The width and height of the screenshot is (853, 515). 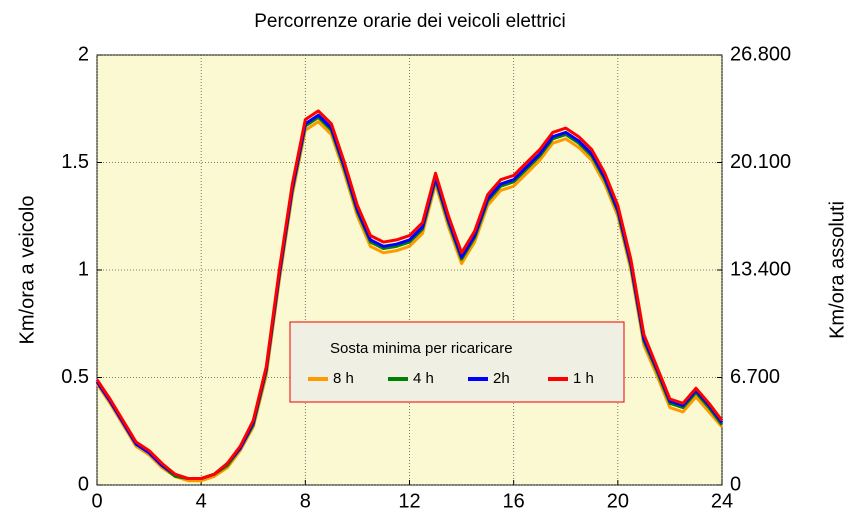 I want to click on y-tick-label: 1.5, so click(x=75, y=162).